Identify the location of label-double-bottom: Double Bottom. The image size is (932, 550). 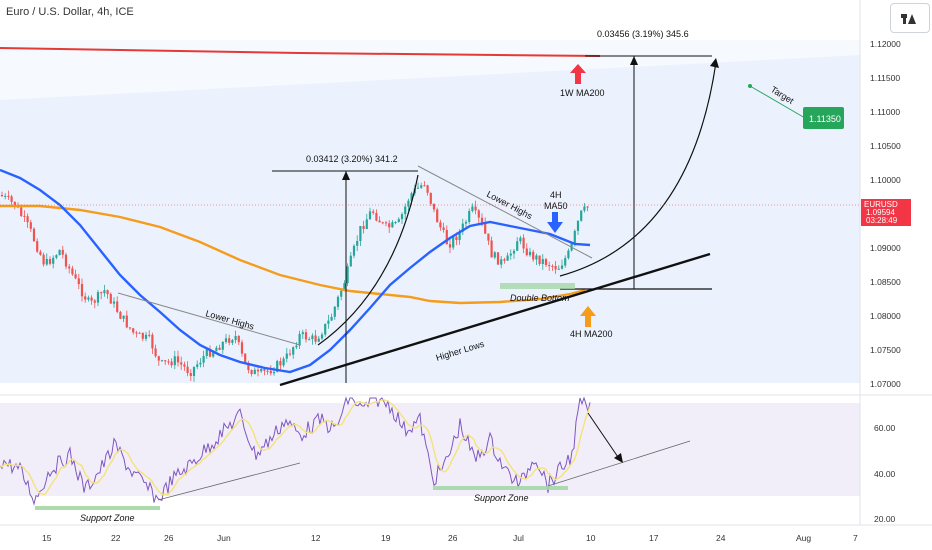
(540, 298).